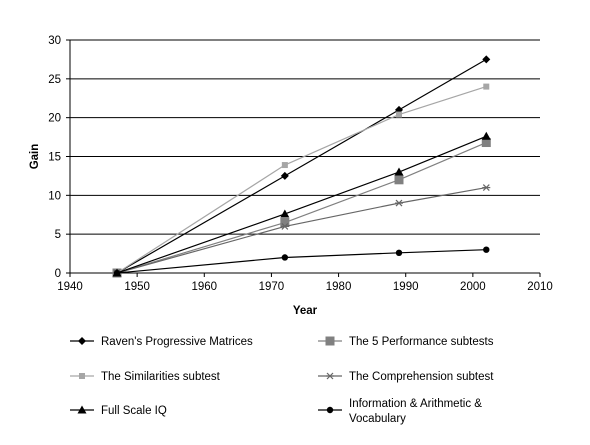  What do you see at coordinates (177, 342) in the screenshot?
I see `legend-label: Raven's Progressive Matrices` at bounding box center [177, 342].